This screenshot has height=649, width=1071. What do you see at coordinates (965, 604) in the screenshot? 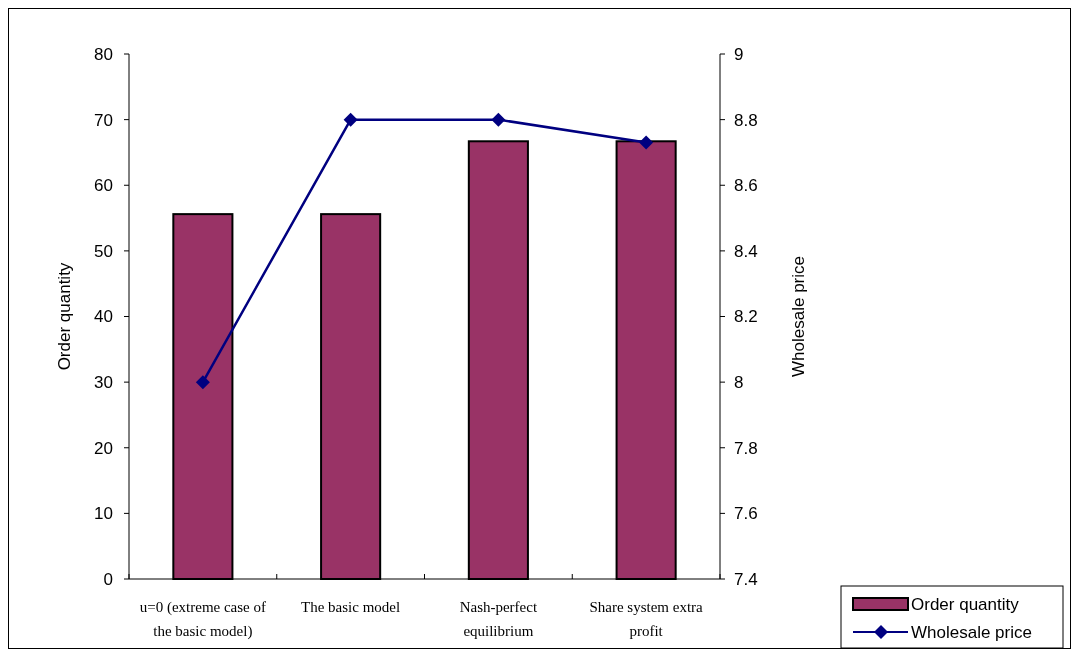
I see `legend-label: Order quantity` at bounding box center [965, 604].